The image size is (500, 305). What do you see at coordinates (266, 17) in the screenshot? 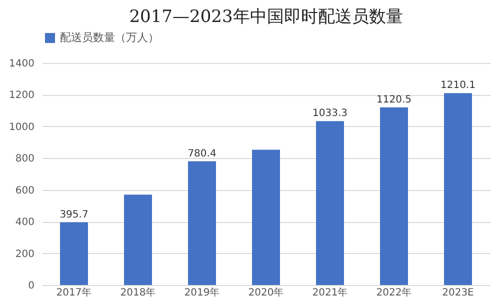
I see `chart-title: 2017—2023年中国即时配送员数量` at bounding box center [266, 17].